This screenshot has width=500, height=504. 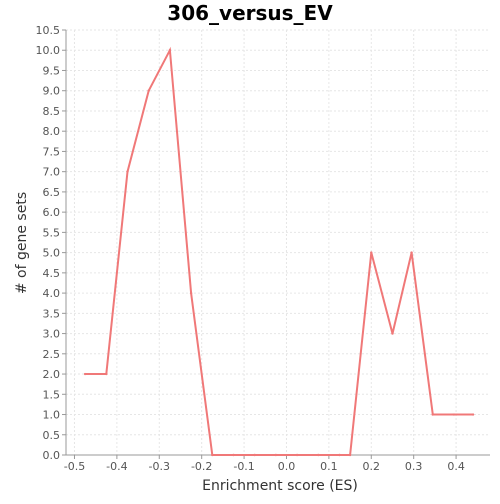 I want to click on y-tick-label: 2.5, so click(x=52, y=354).